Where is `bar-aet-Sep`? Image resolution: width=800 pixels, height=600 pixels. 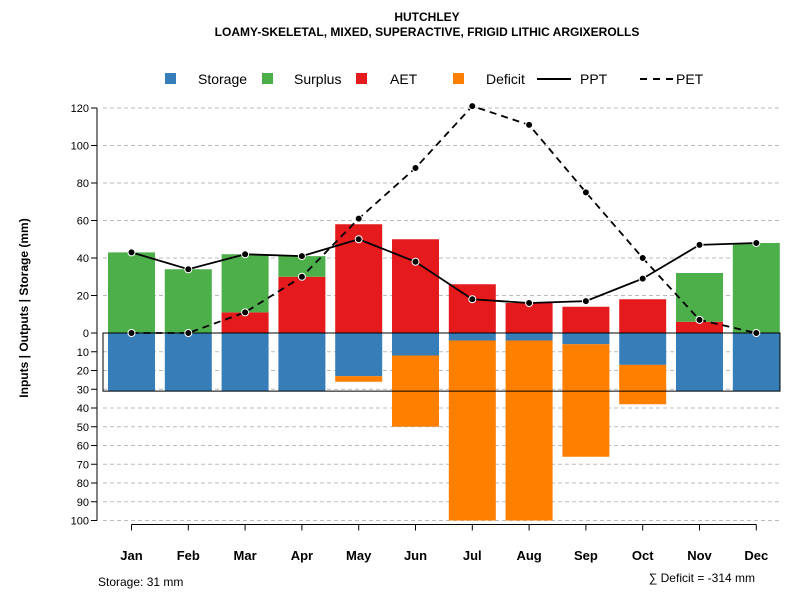 bar-aet-Sep is located at coordinates (586, 319).